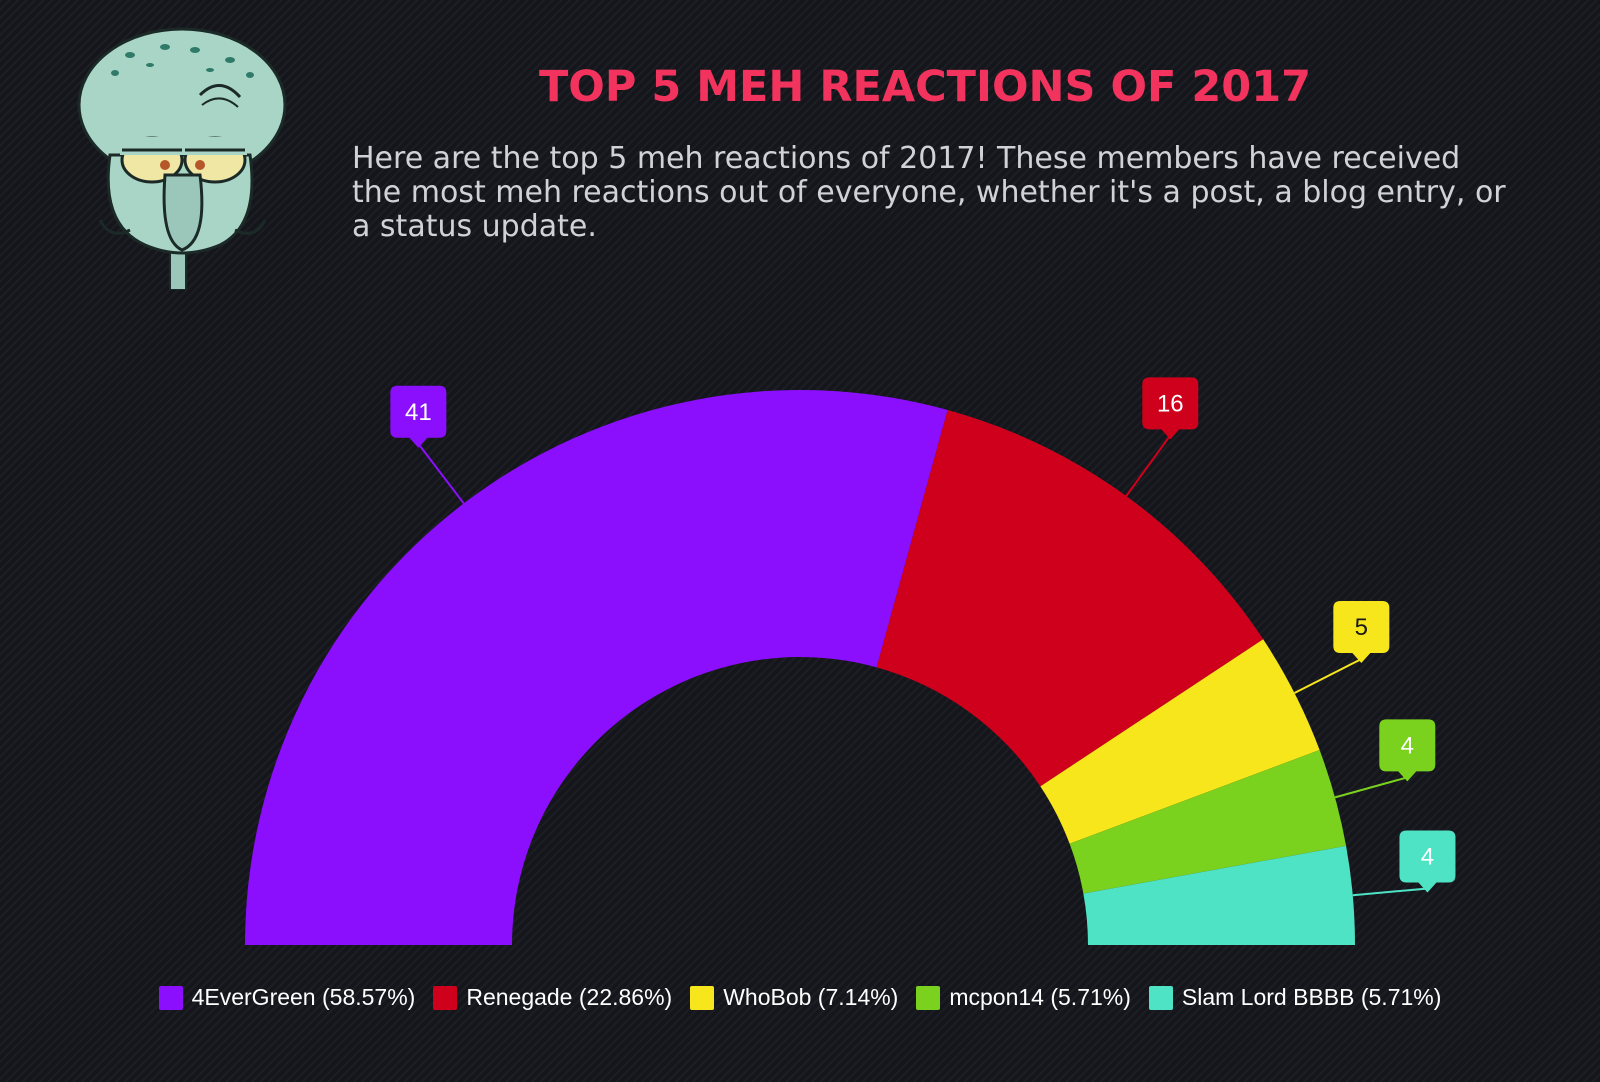 This screenshot has height=1082, width=1600. What do you see at coordinates (925, 87) in the screenshot?
I see `chart-title: TOP 5 MEH REACTIONS OF 2017` at bounding box center [925, 87].